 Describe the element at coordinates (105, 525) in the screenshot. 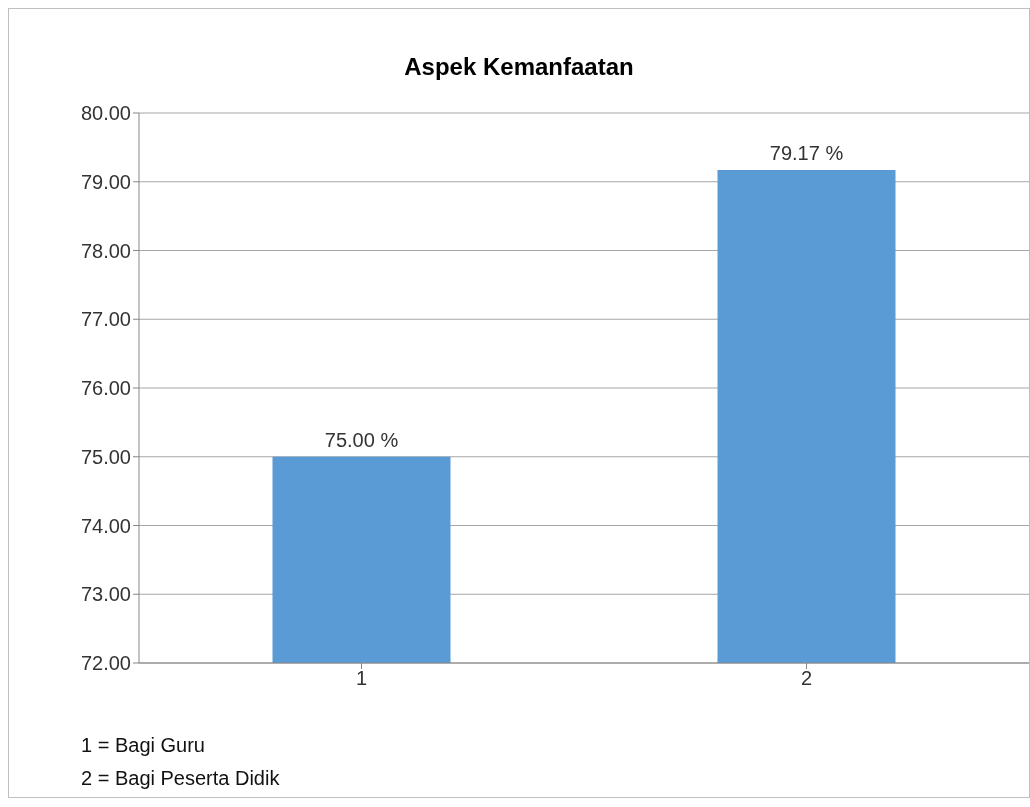

I see `y-tick-label: 74.00` at that location.